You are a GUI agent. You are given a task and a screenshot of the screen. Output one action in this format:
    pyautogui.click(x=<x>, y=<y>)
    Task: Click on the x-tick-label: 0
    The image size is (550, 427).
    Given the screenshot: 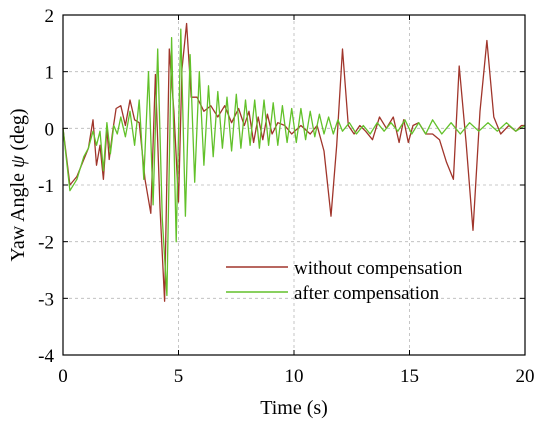 What is the action you would take?
    pyautogui.click(x=63, y=376)
    